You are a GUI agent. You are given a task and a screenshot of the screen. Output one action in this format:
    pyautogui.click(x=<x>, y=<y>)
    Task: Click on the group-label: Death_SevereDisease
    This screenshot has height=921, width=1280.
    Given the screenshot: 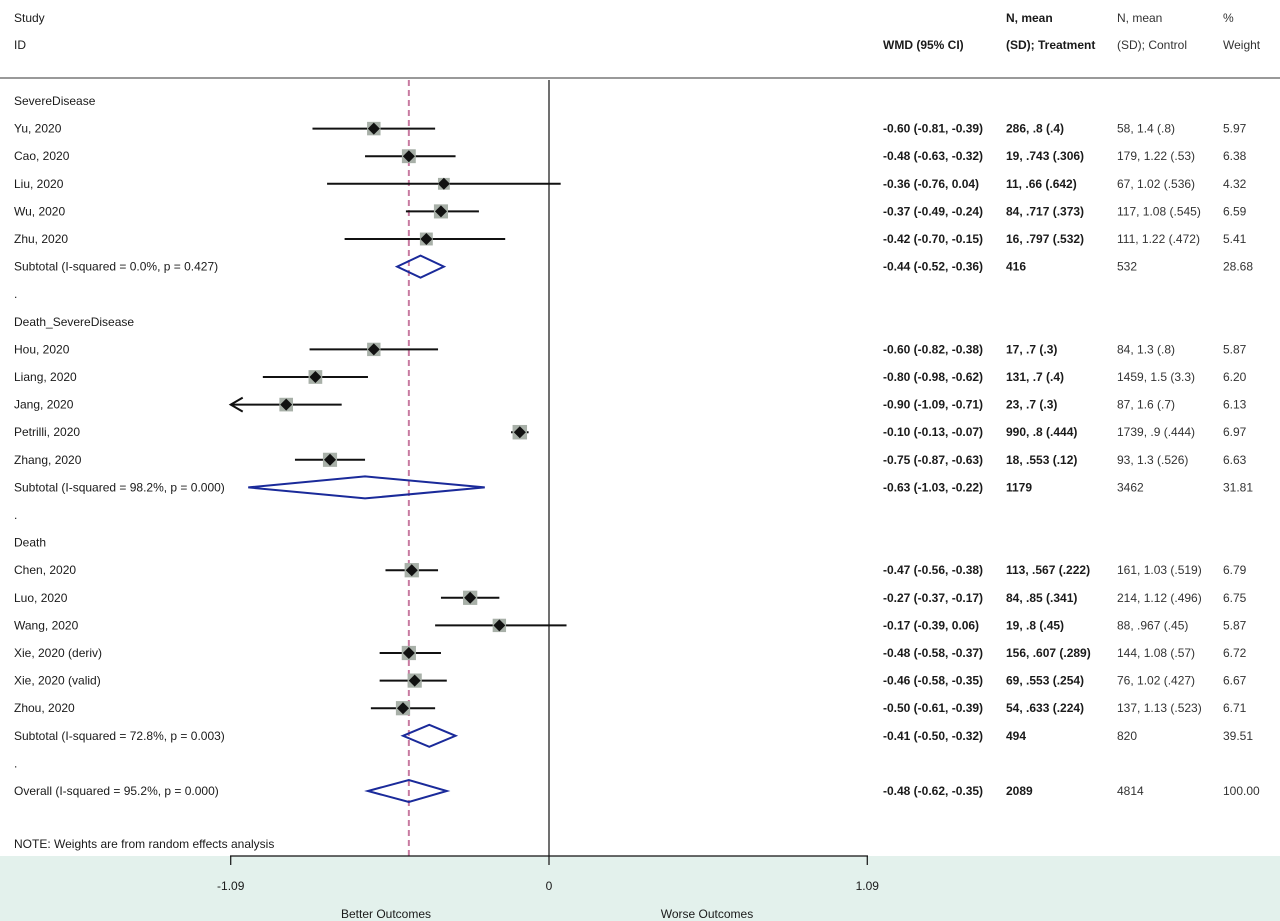 What is the action you would take?
    pyautogui.click(x=74, y=322)
    